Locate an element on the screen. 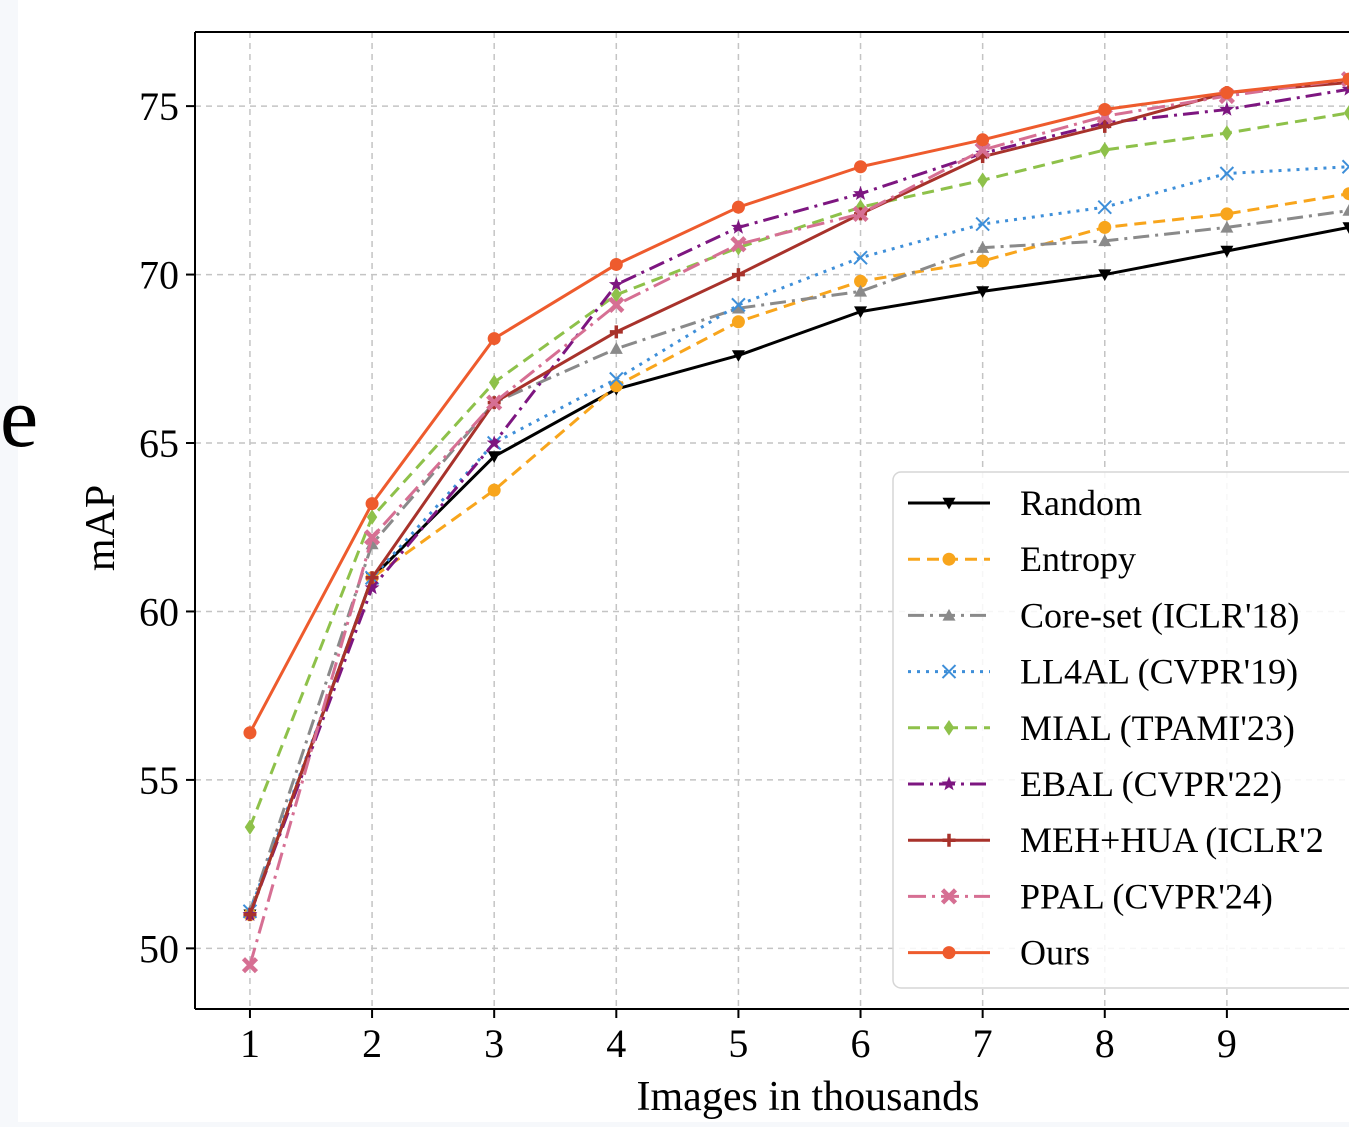 The width and height of the screenshot is (1349, 1127). legend-label: MIAL (TPAMI'23) is located at coordinates (1157, 728).